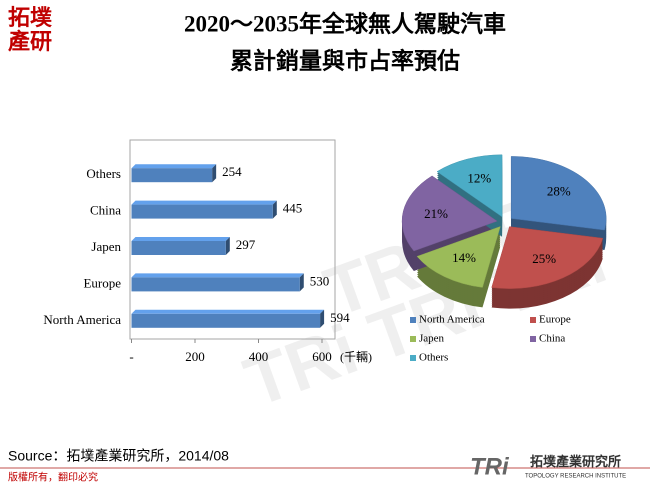  What do you see at coordinates (105, 210) in the screenshot?
I see `y-tick-label: China` at bounding box center [105, 210].